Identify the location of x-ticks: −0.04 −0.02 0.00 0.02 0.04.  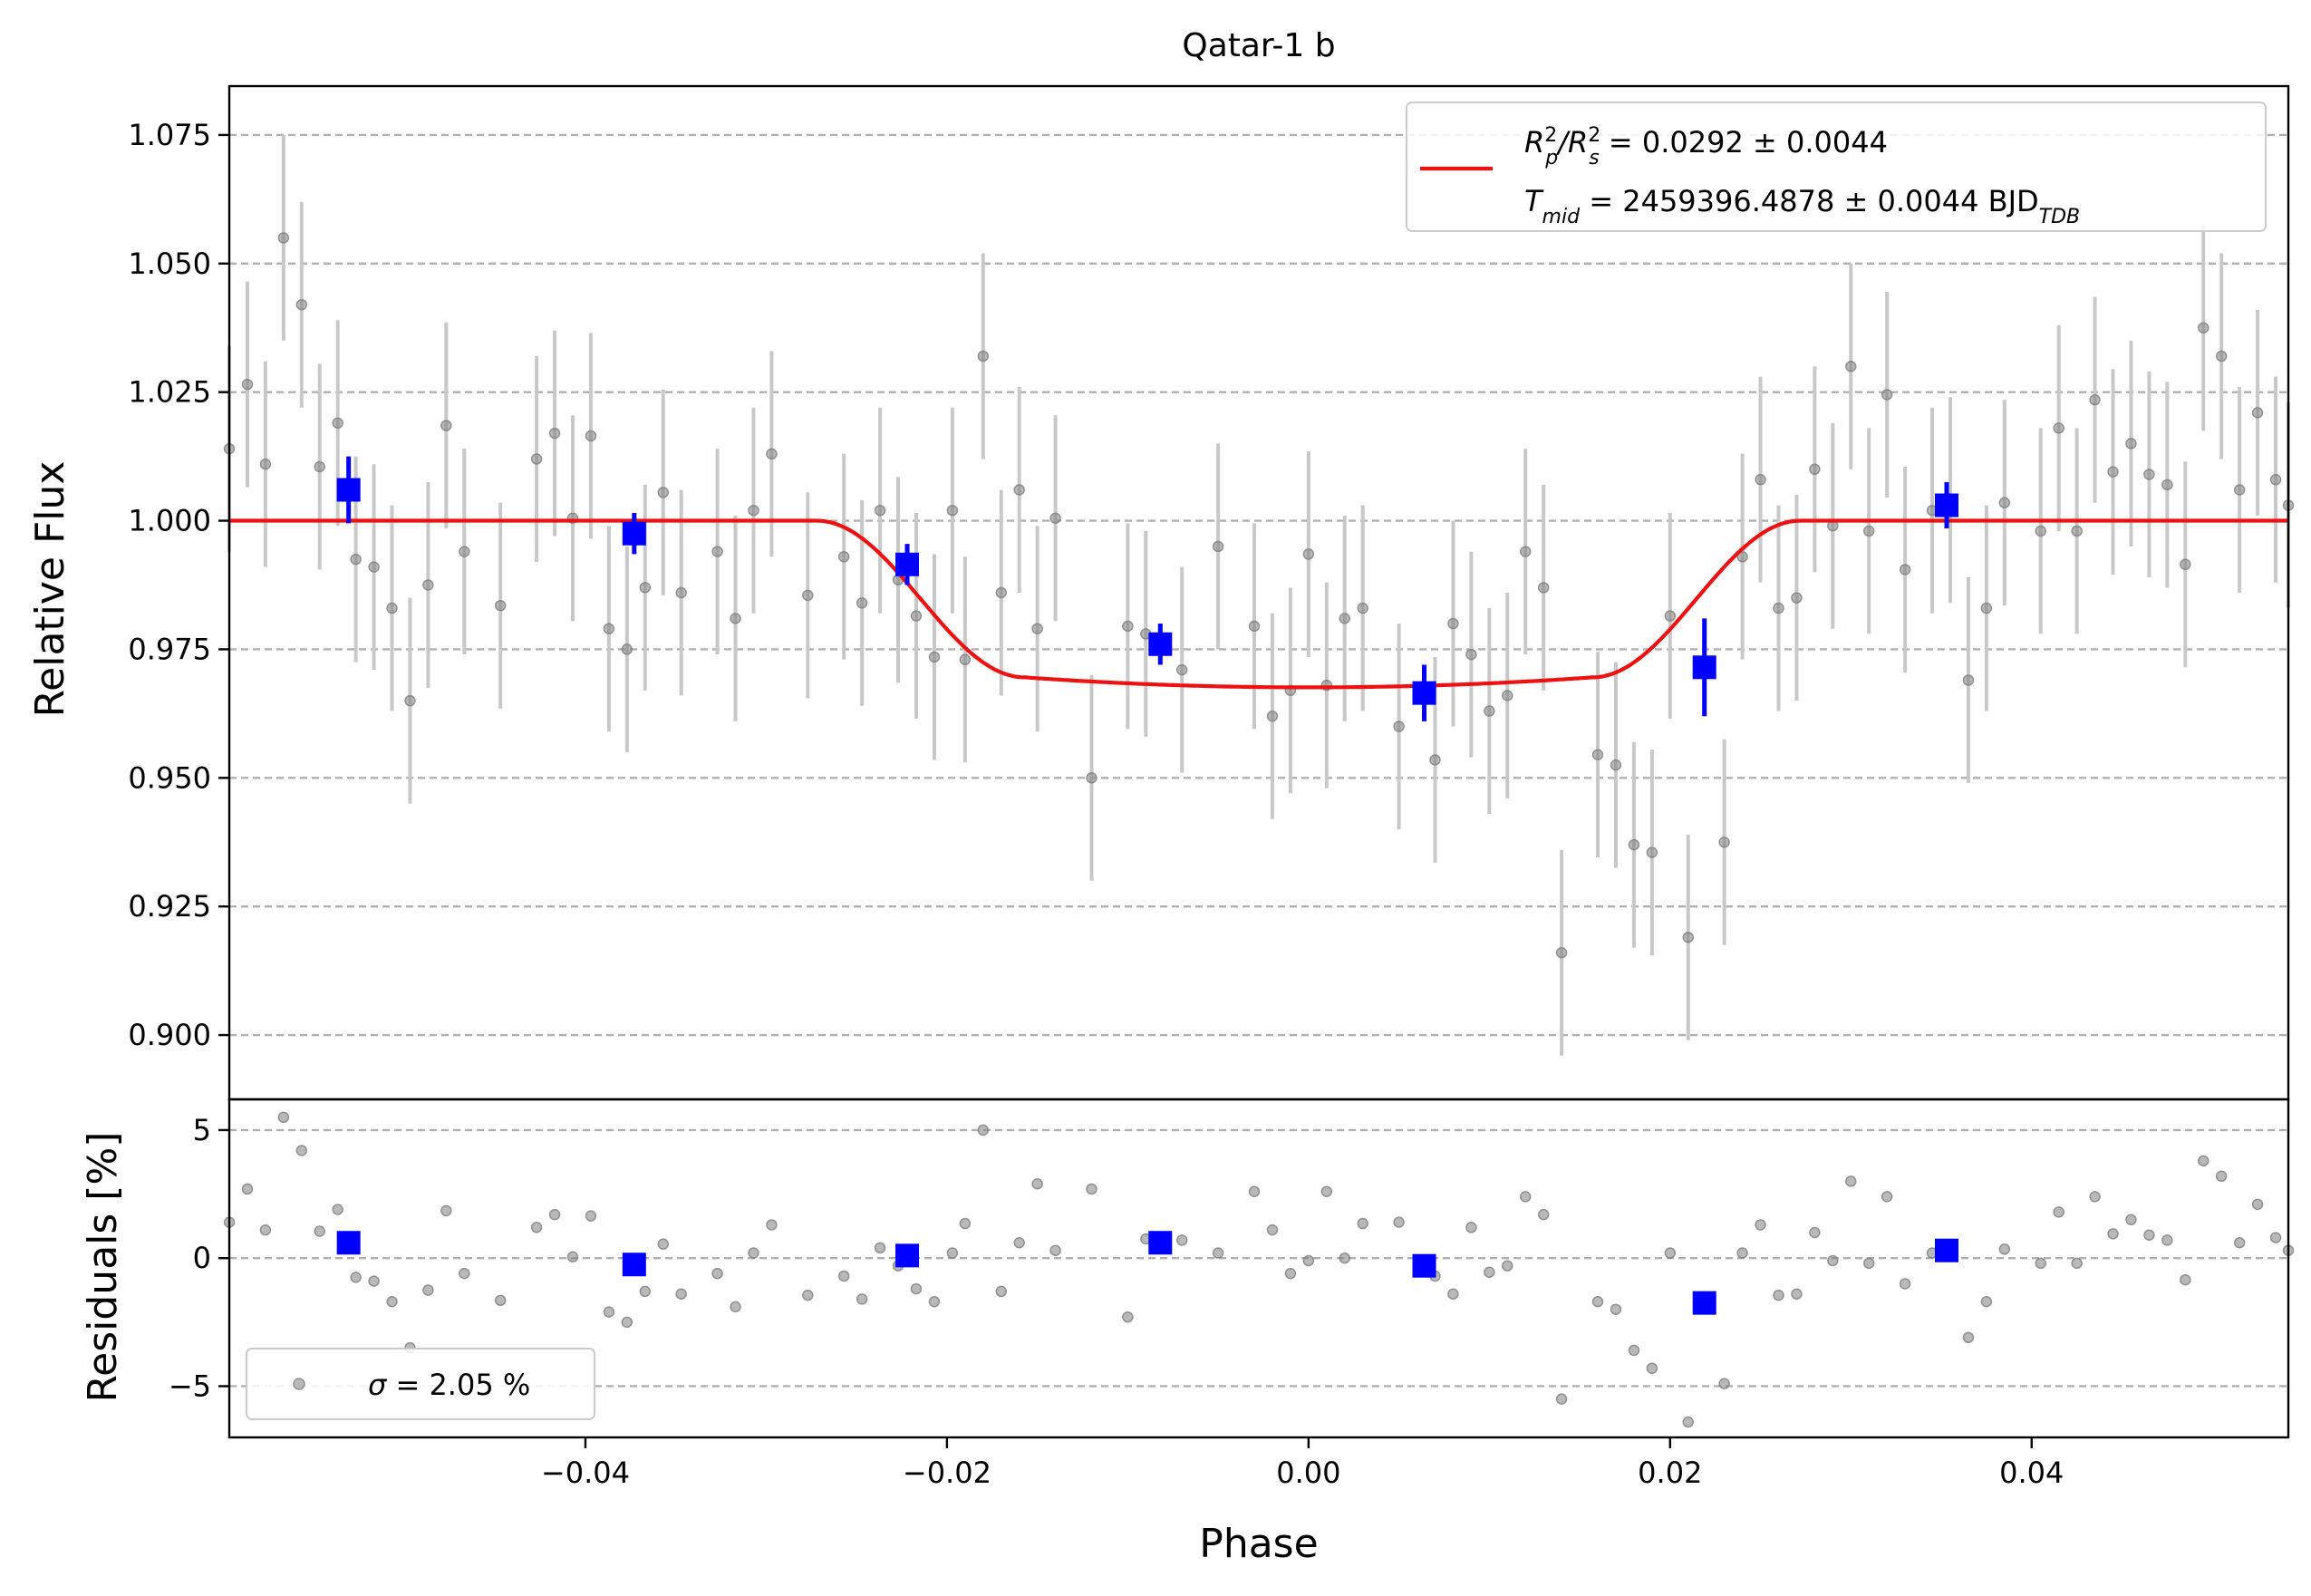
(1302, 1463).